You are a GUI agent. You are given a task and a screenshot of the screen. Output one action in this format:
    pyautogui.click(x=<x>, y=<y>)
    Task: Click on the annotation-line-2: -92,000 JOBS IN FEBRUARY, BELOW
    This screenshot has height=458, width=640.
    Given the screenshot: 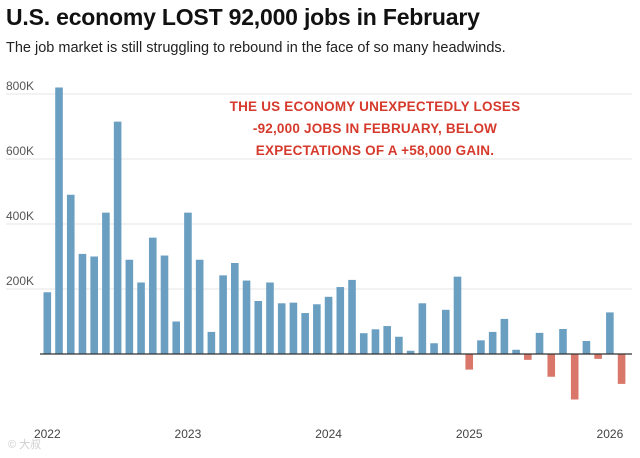 What is the action you would take?
    pyautogui.click(x=375, y=128)
    